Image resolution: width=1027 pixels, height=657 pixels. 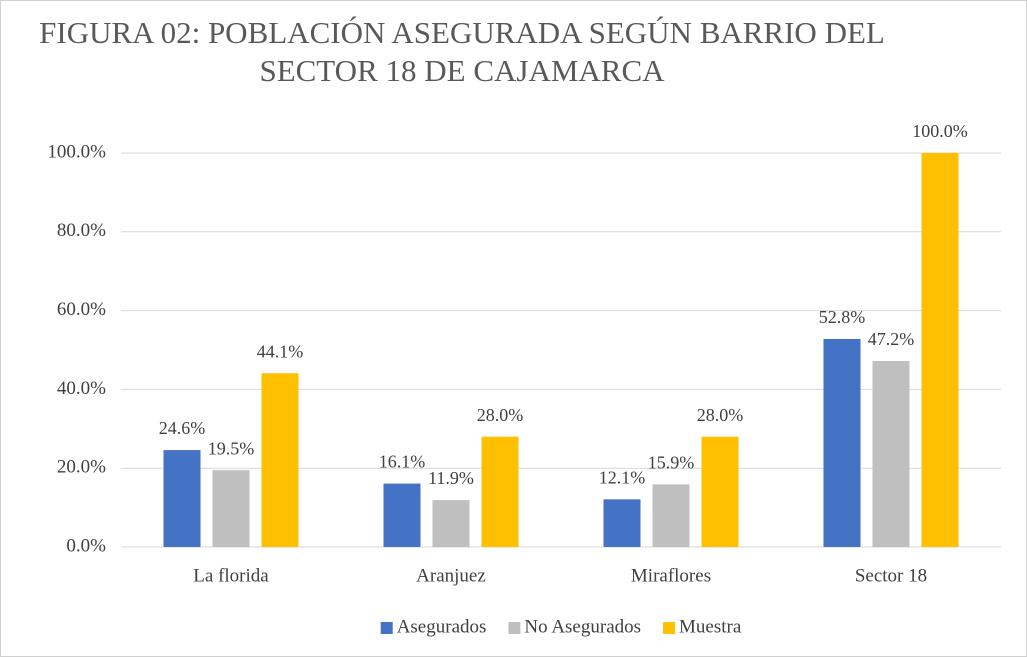 I want to click on y-tick-label: 0.0%, so click(x=86, y=545).